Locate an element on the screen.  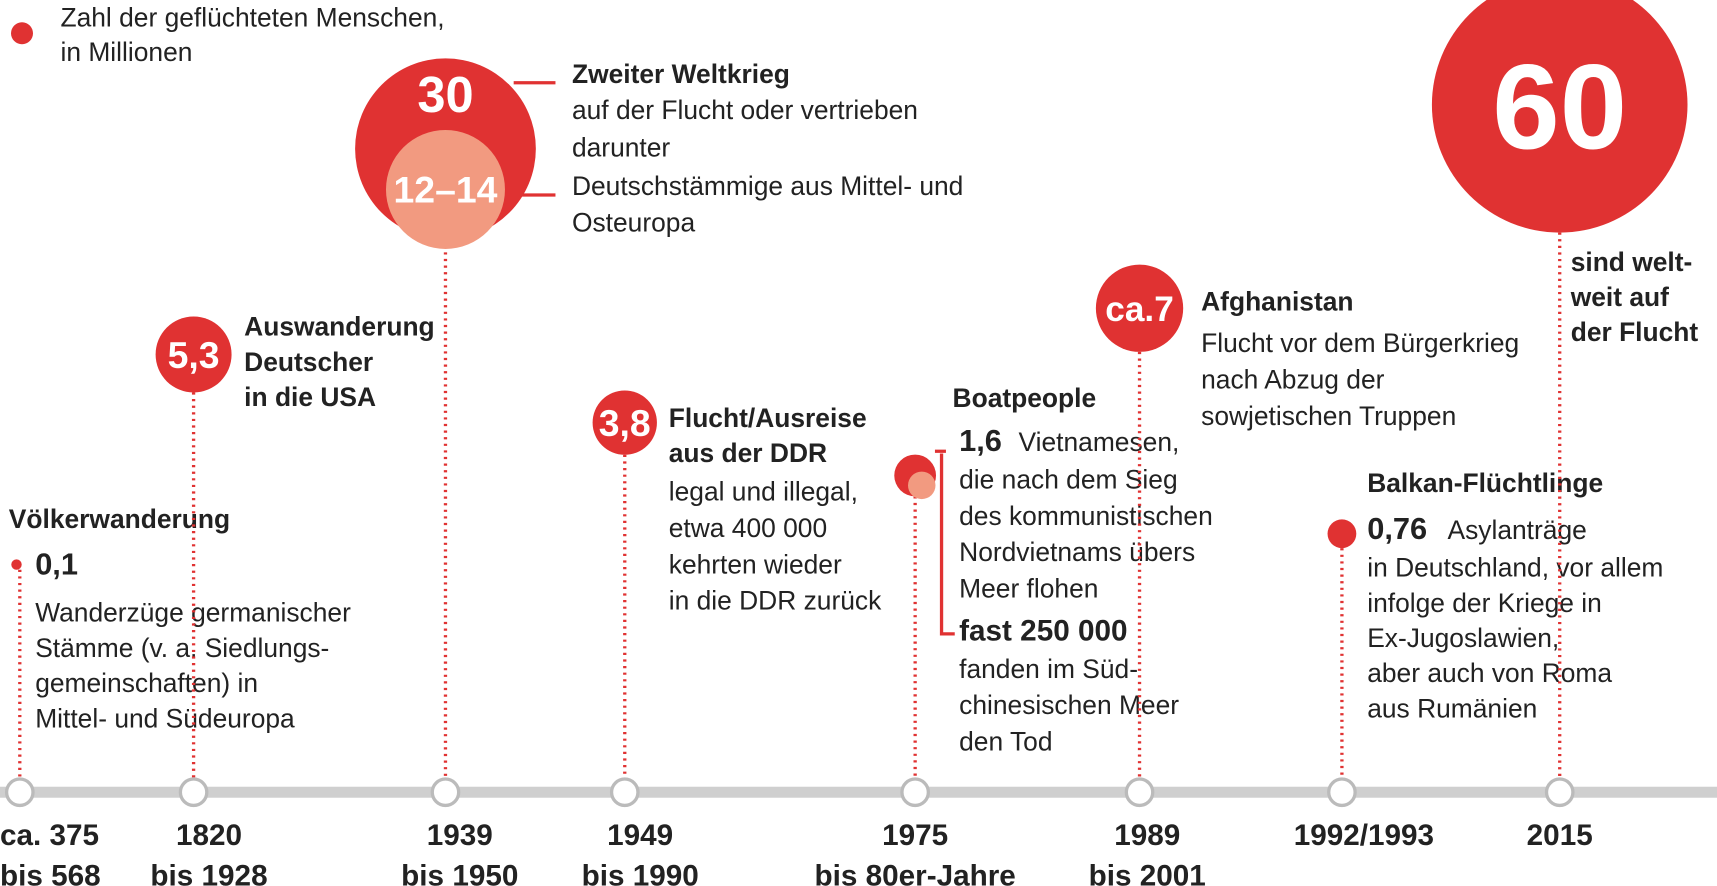
period-label: bis 1990 is located at coordinates (640, 873).